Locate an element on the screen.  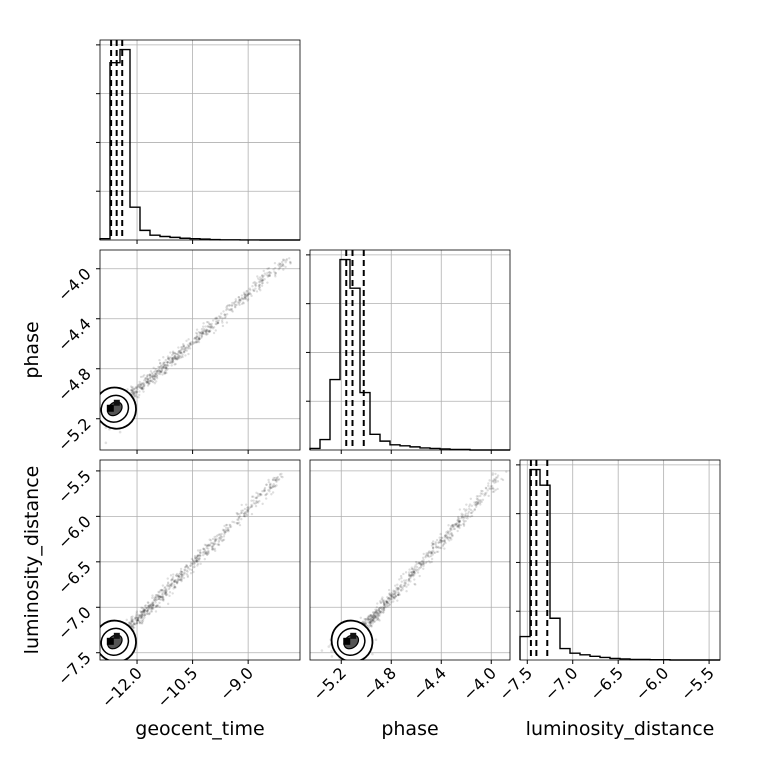
y-axis-label-phase: phase is located at coordinates (32, 349).